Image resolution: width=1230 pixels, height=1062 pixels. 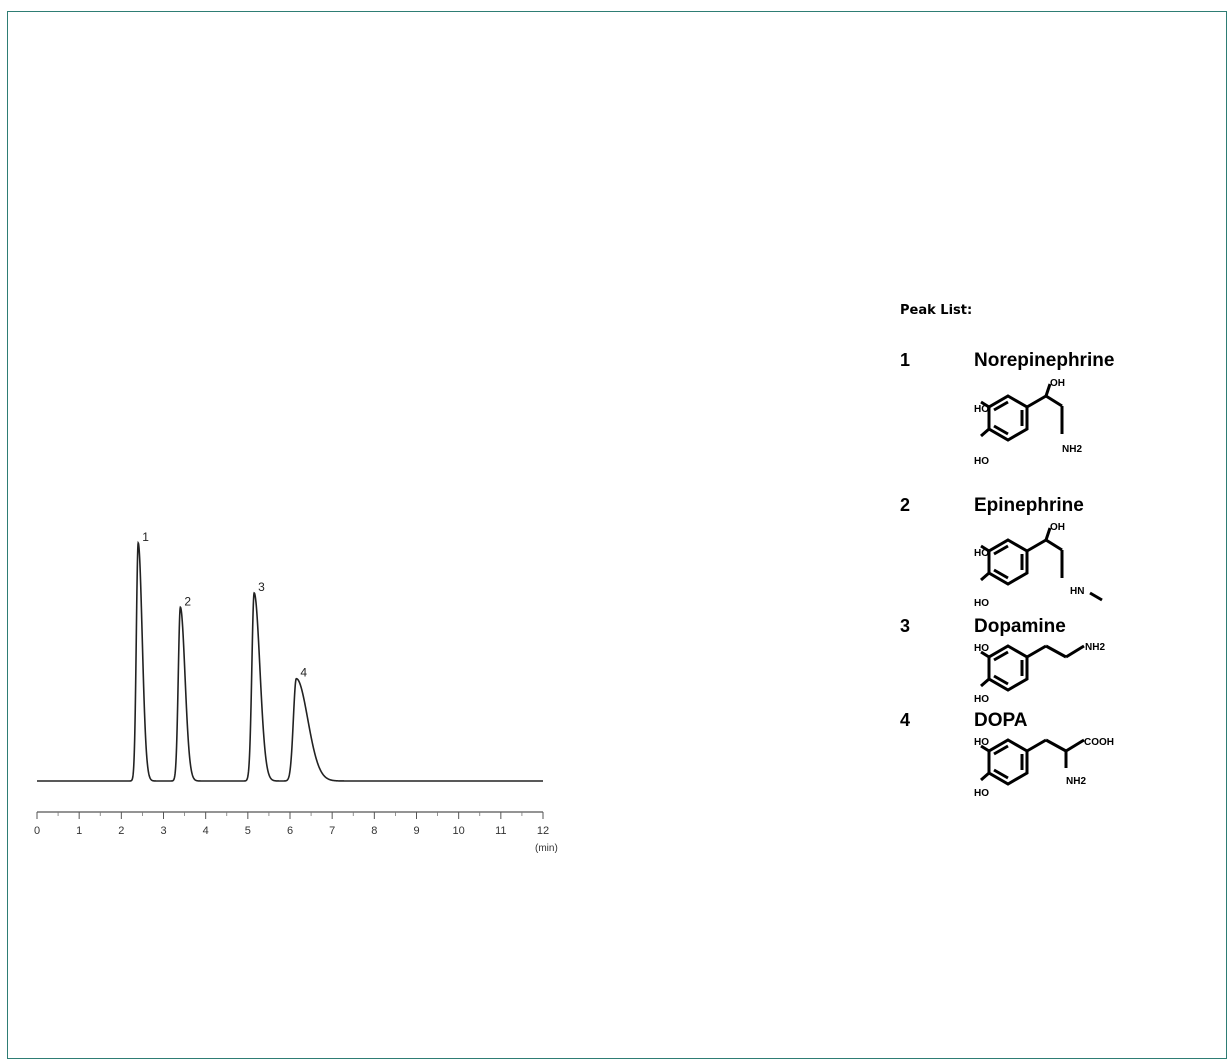 What do you see at coordinates (981, 603) in the screenshot?
I see `epinephrine-ho-bottom-label: HO` at bounding box center [981, 603].